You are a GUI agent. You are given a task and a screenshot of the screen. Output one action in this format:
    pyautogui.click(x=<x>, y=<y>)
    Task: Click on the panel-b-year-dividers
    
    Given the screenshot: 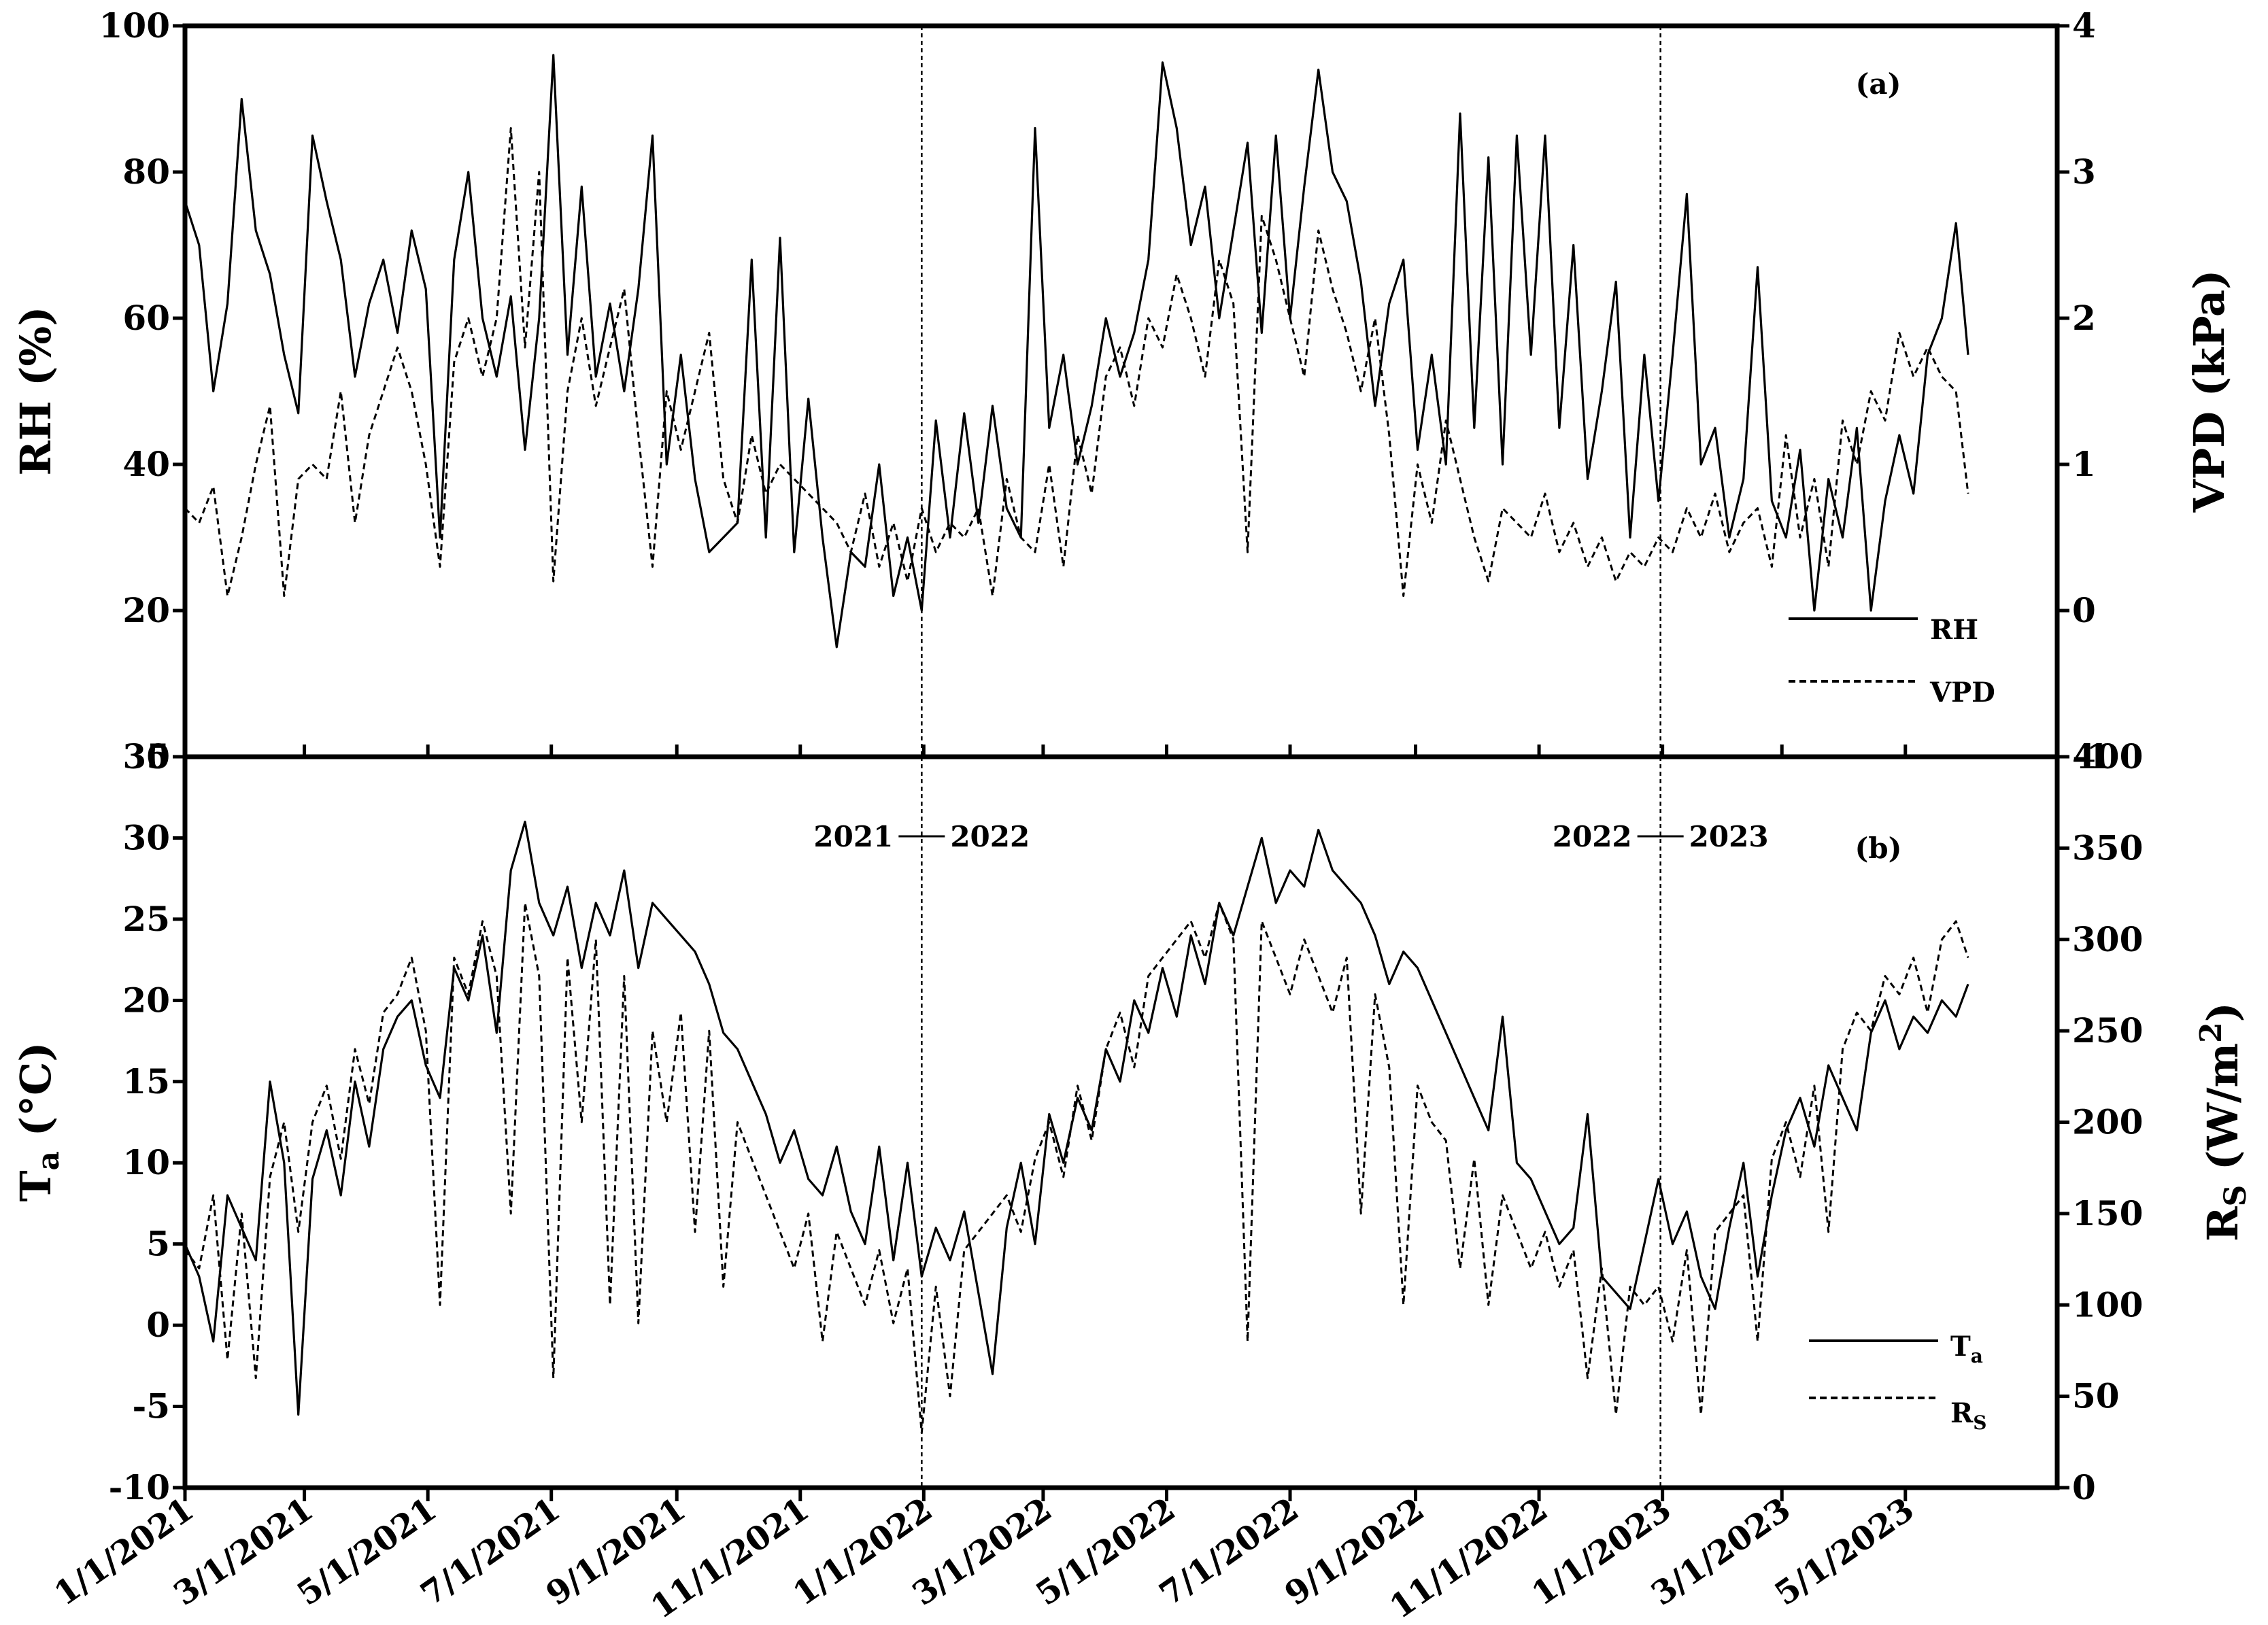 What is the action you would take?
    pyautogui.click(x=1291, y=1122)
    